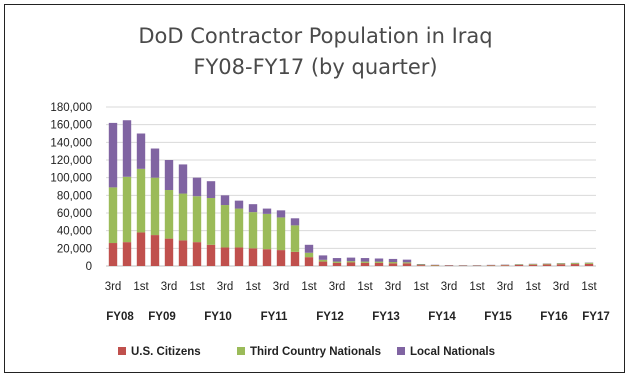 This screenshot has height=379, width=631. Describe the element at coordinates (401, 351) in the screenshot. I see `legend-swatch-ln` at that location.